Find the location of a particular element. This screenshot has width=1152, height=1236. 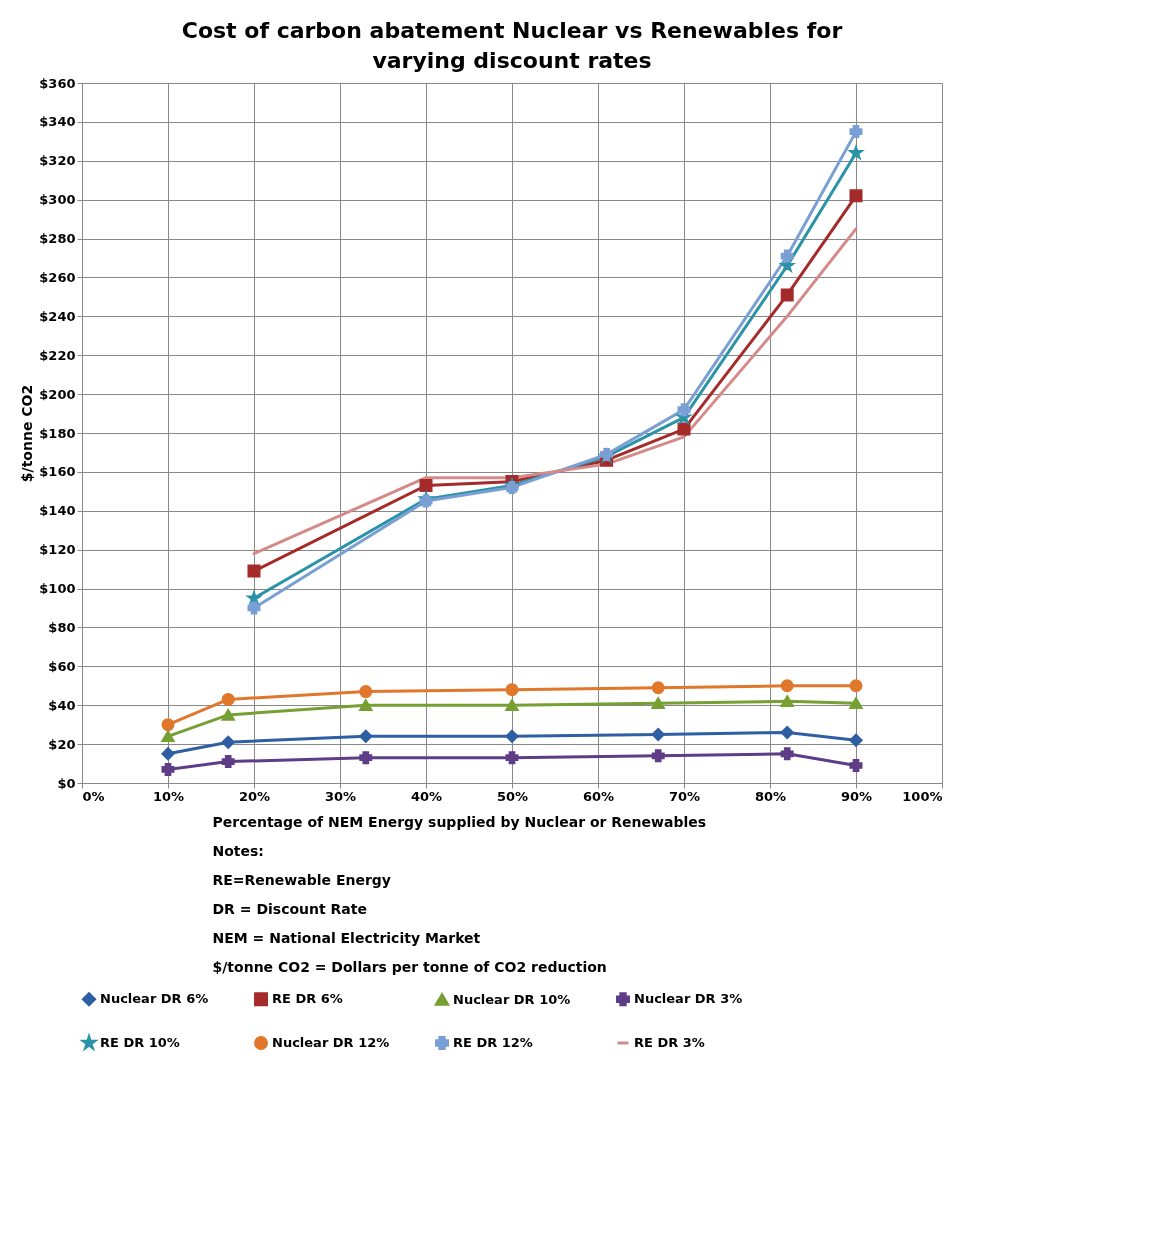

y-tick-label: $300 is located at coordinates (57, 200).